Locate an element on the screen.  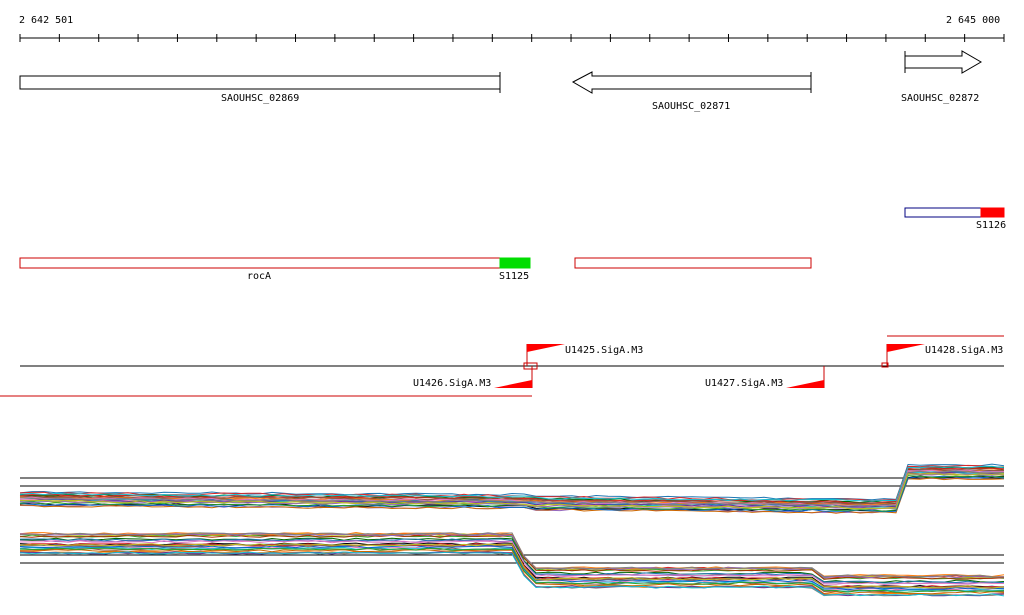
gene-label: SAOUHSC_02869 is located at coordinates (260, 98).